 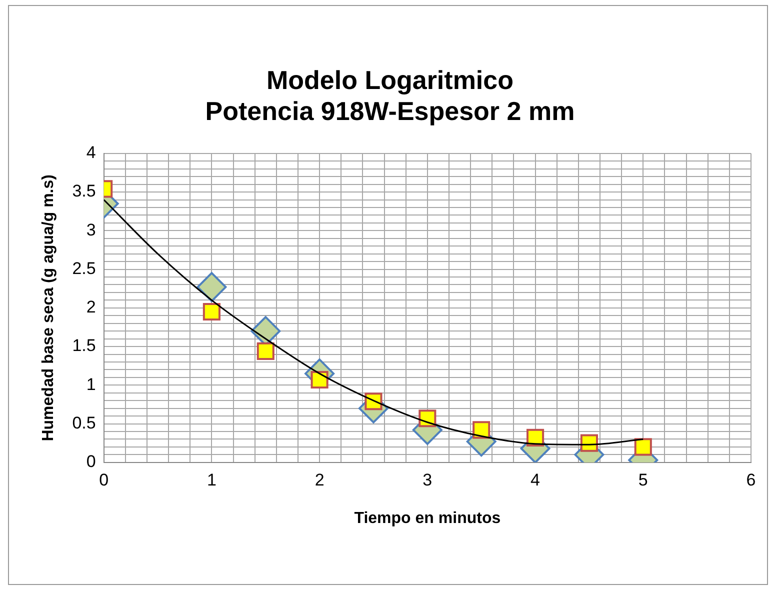 I want to click on x-axis-title: Tiempo en minutos, so click(x=427, y=518).